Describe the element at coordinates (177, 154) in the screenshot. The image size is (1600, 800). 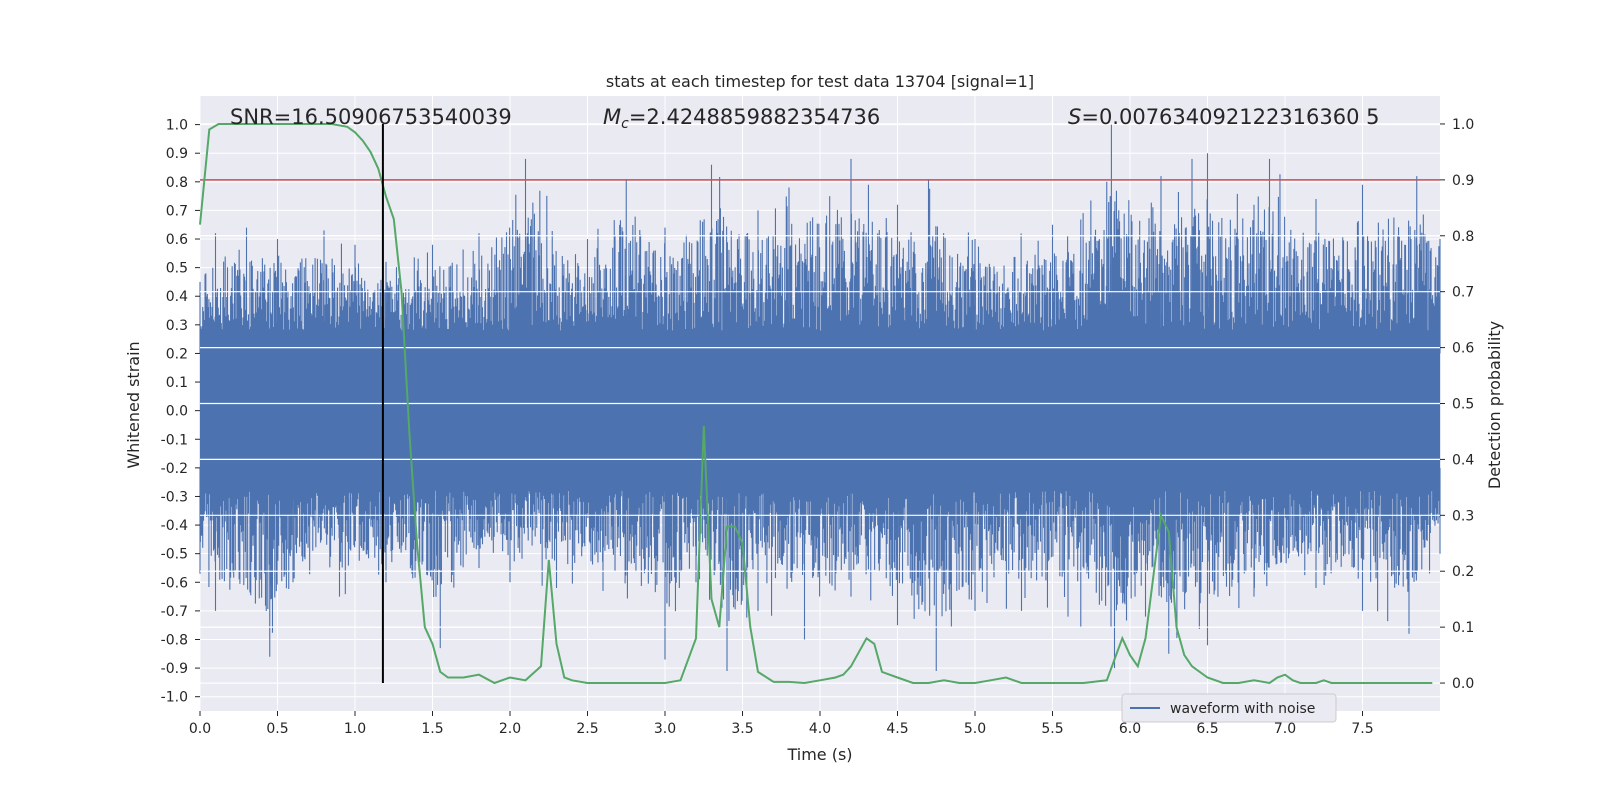
I see `y-tick-label: 0.9` at that location.